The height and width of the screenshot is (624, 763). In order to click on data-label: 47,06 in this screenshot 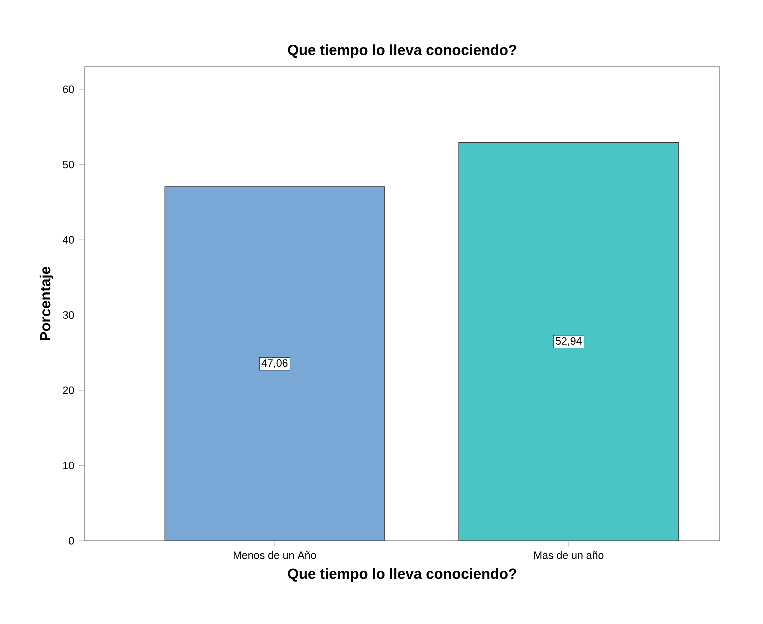, I will do `click(275, 364)`.